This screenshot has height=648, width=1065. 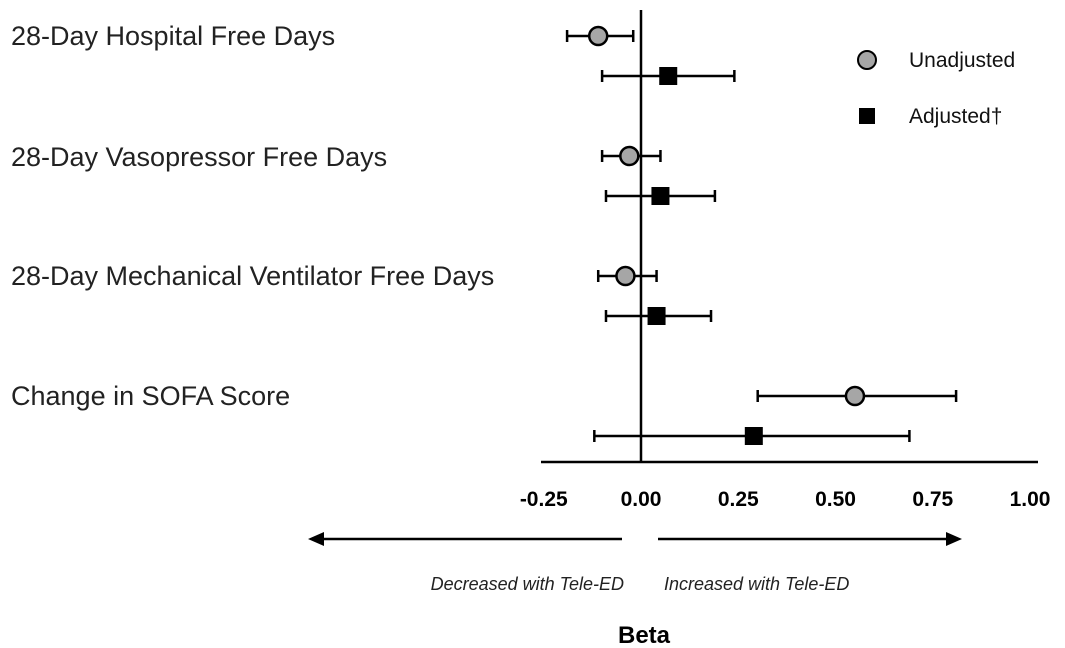 I want to click on legend-adjusted-marker, so click(x=867, y=116).